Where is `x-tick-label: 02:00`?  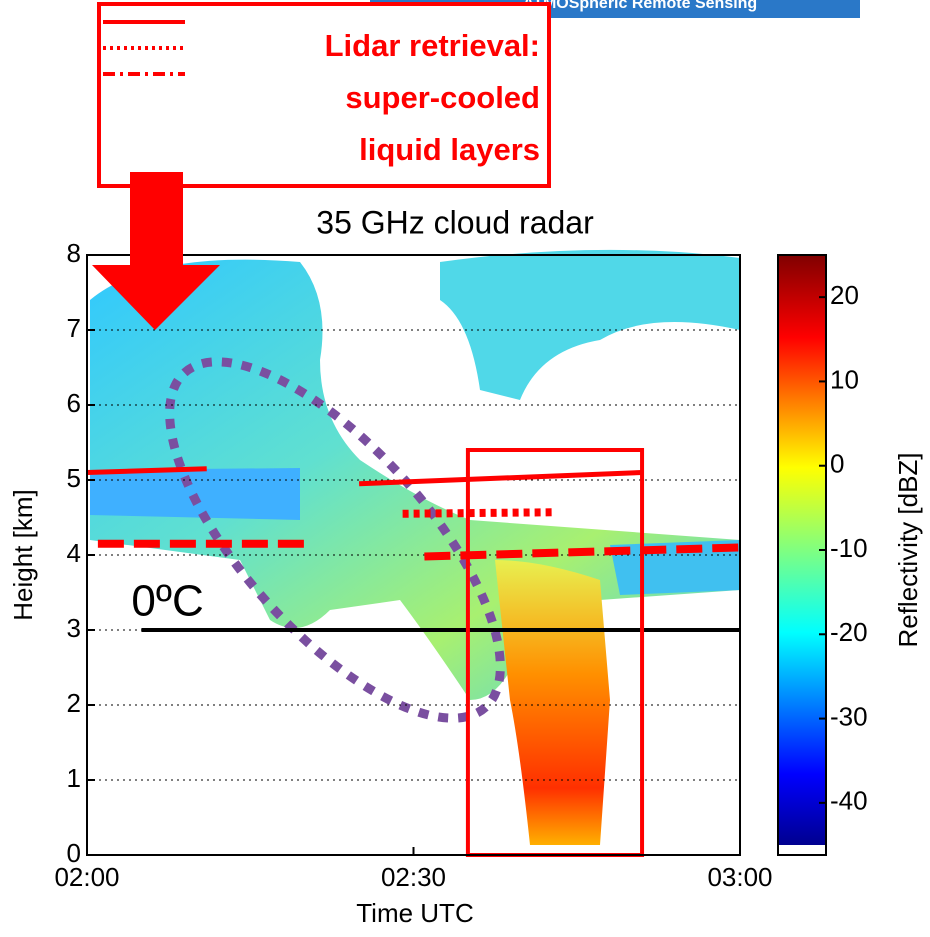
x-tick-label: 02:00 is located at coordinates (86, 877).